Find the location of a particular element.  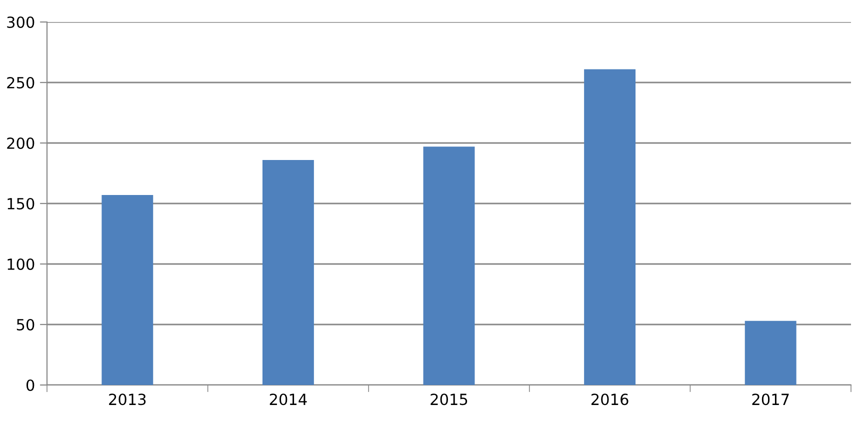

x-tick-label: 2017 is located at coordinates (770, 400).